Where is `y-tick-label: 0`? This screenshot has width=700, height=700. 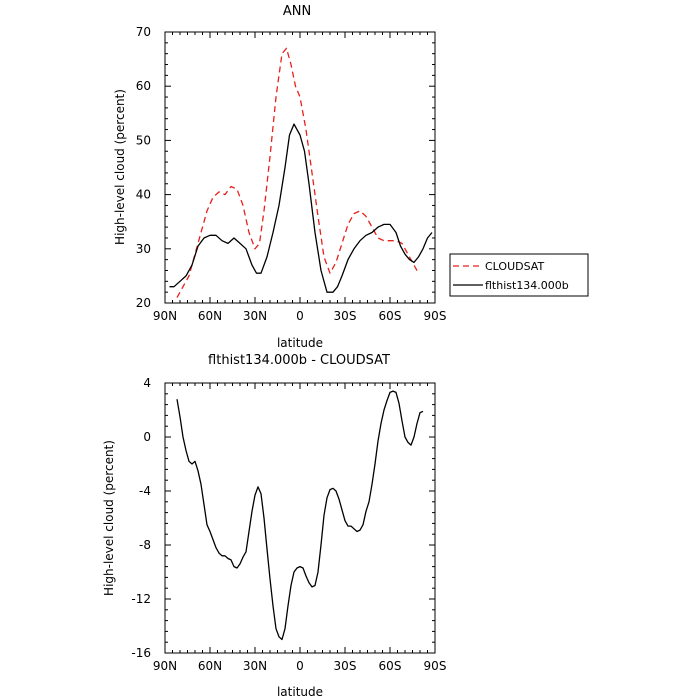
y-tick-label: 0 is located at coordinates (147, 437).